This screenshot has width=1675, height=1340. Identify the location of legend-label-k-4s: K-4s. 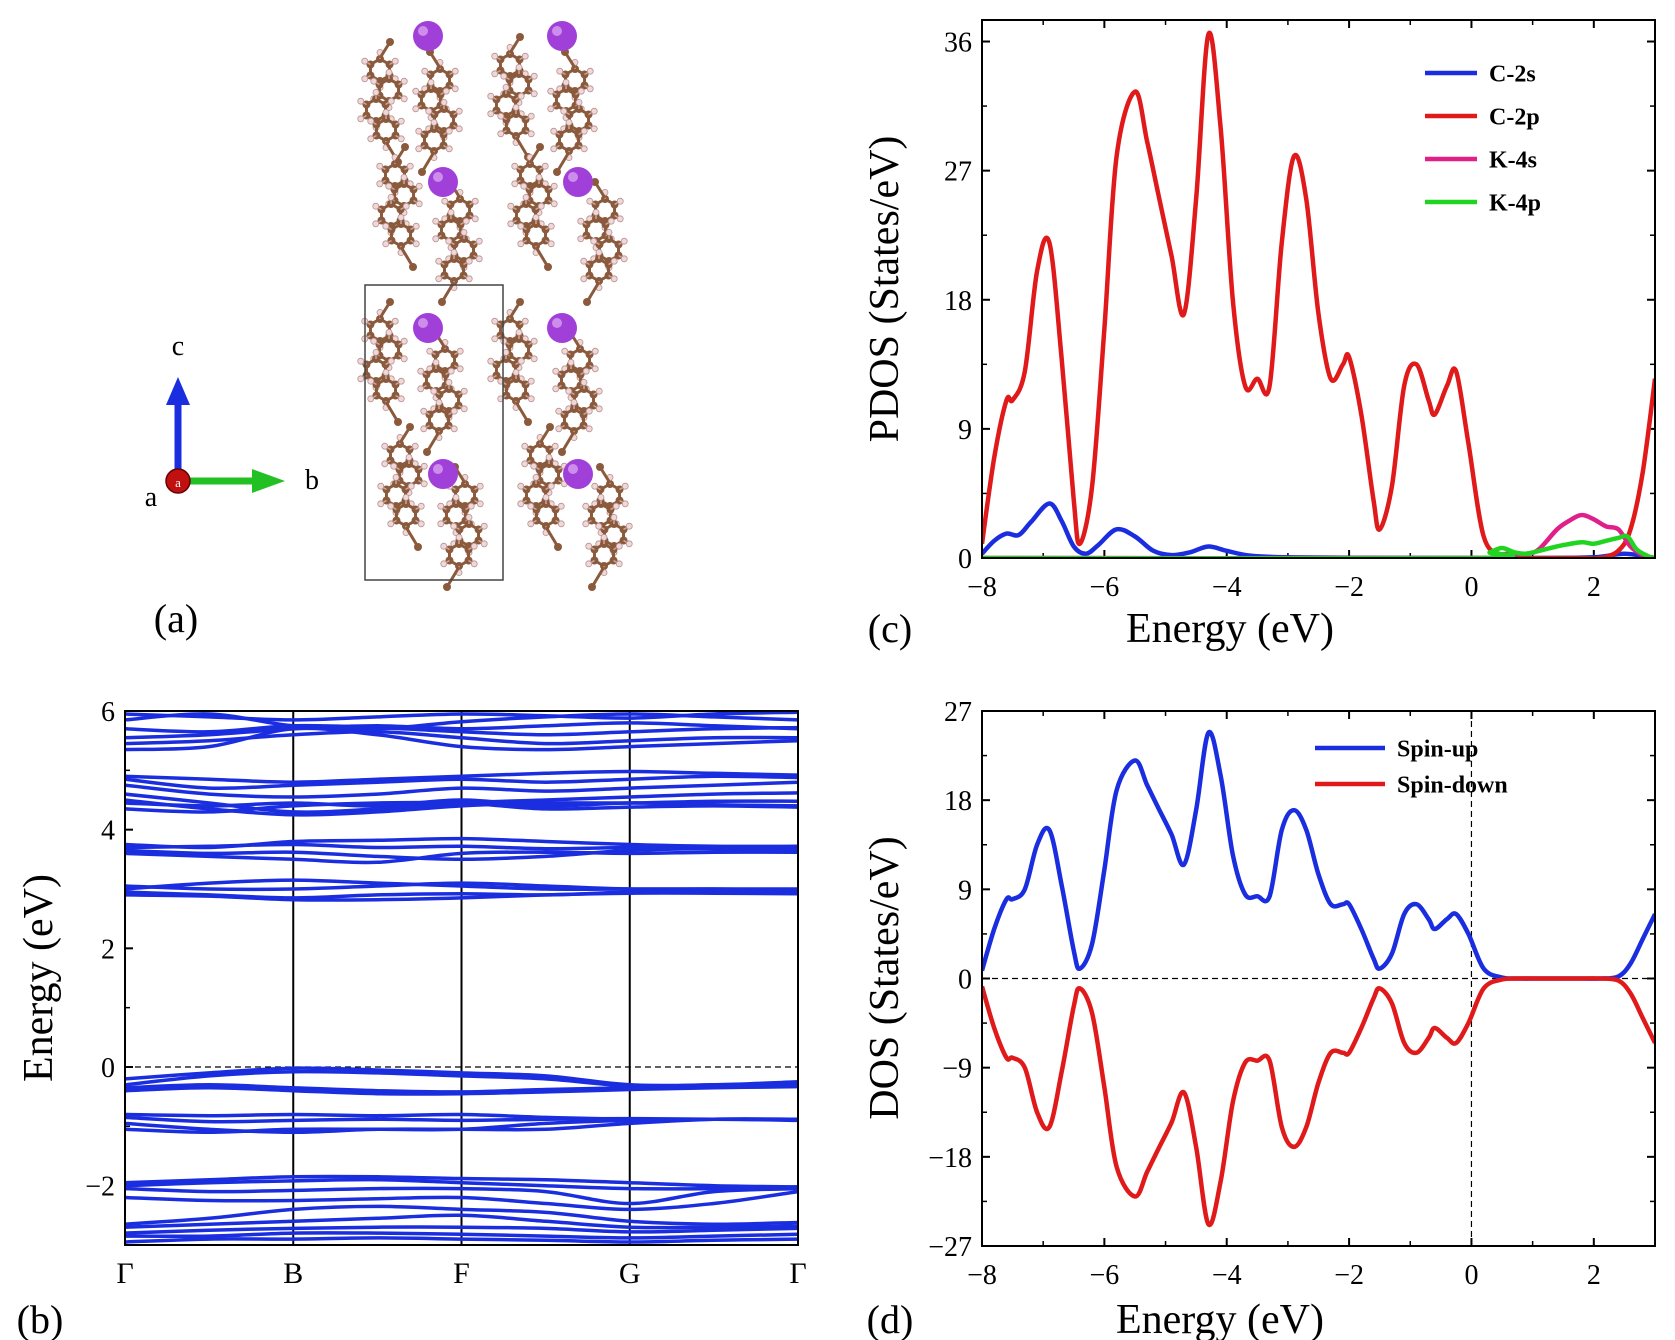
(1513, 160).